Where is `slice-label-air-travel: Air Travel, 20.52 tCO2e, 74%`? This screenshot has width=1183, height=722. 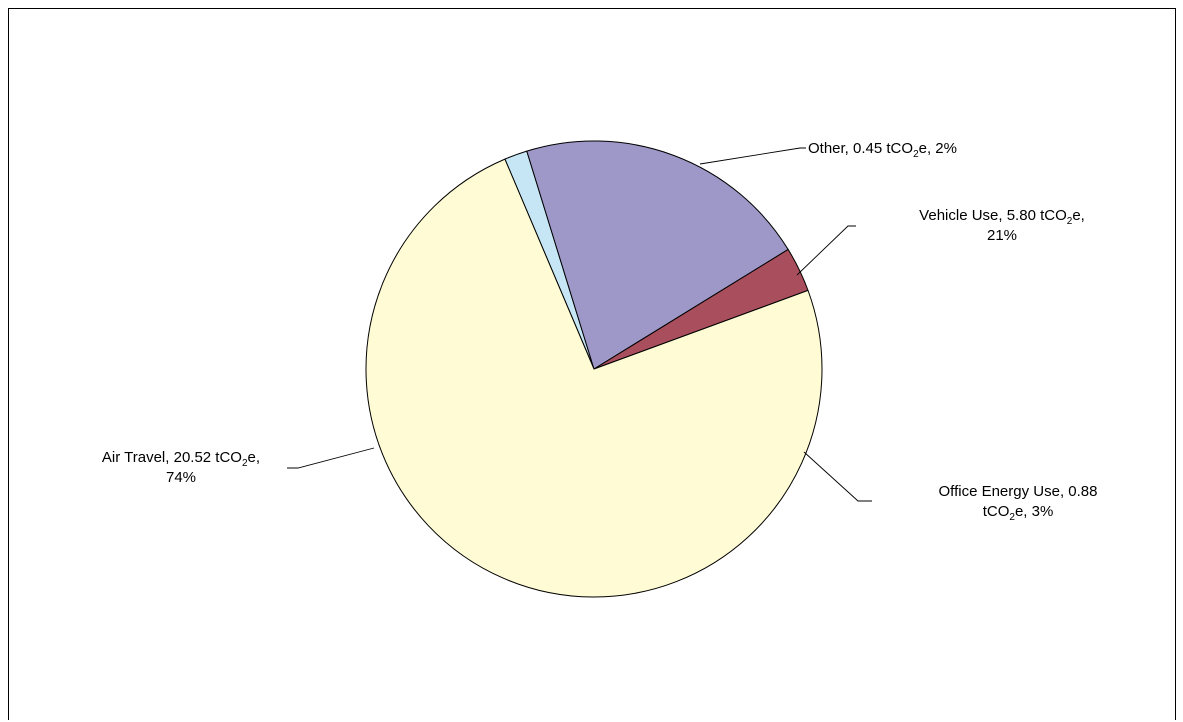 slice-label-air-travel: Air Travel, 20.52 tCO2e, 74% is located at coordinates (181, 467).